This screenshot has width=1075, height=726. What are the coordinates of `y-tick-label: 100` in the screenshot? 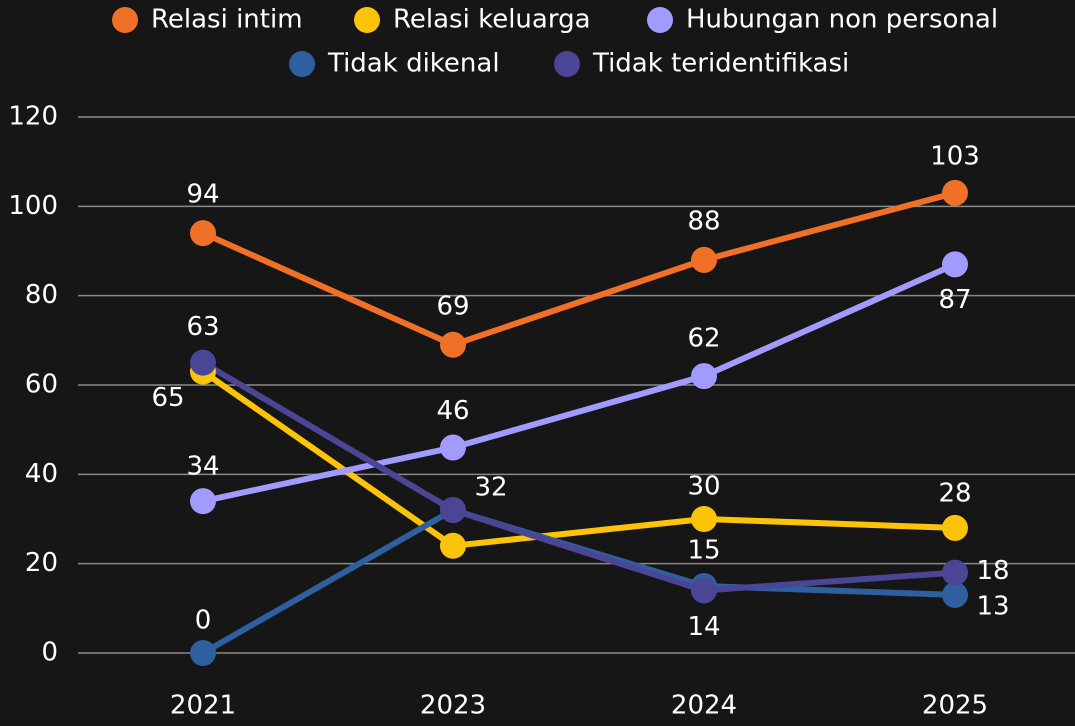 It's located at (33, 206).